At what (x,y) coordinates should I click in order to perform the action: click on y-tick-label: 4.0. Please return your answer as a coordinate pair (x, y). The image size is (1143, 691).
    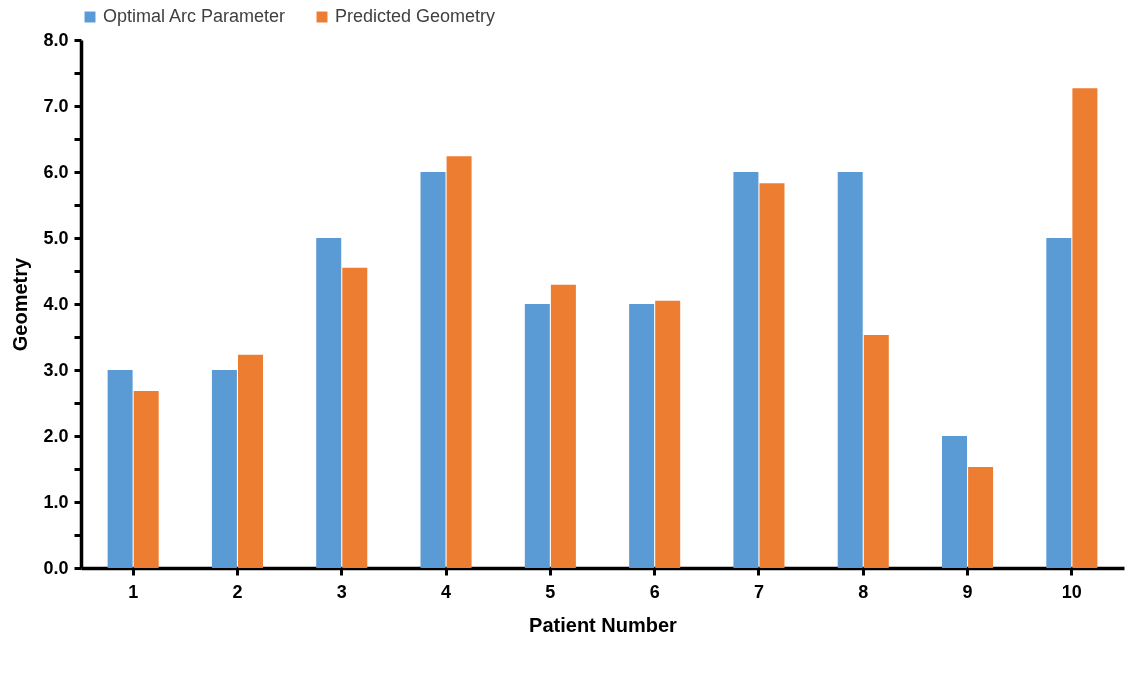
    Looking at the image, I should click on (56, 303).